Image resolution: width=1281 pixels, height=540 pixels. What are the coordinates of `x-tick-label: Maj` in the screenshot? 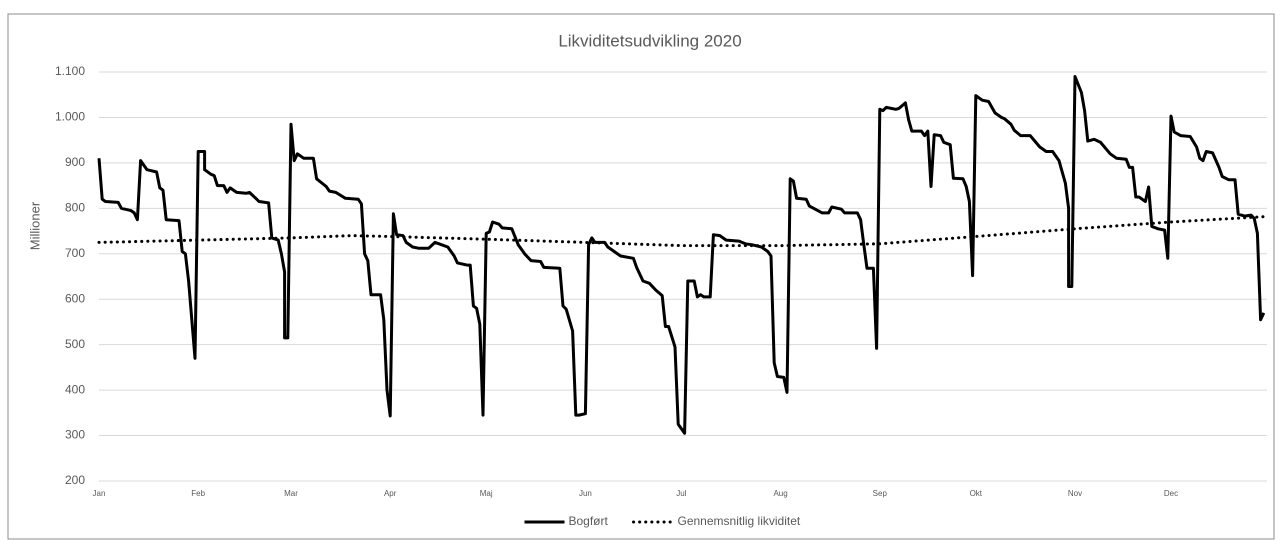 It's located at (486, 493).